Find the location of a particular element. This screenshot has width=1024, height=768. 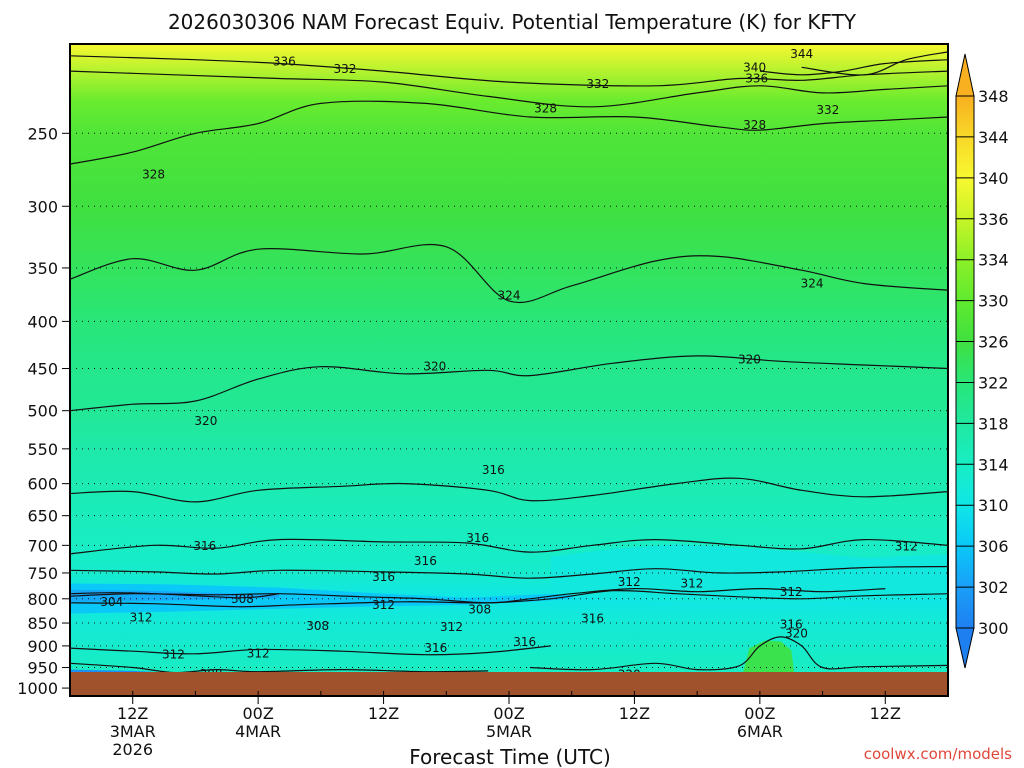

x-tick-label: 2026 is located at coordinates (132, 749).